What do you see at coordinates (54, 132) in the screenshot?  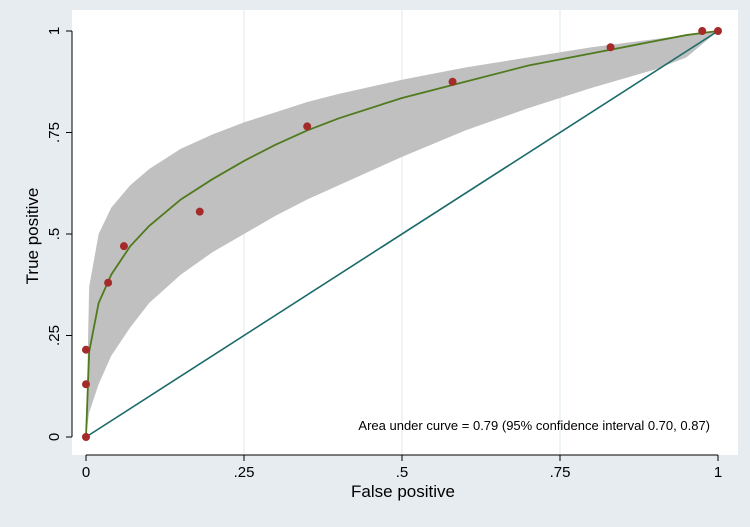 I see `y-tick-label-3: .75` at bounding box center [54, 132].